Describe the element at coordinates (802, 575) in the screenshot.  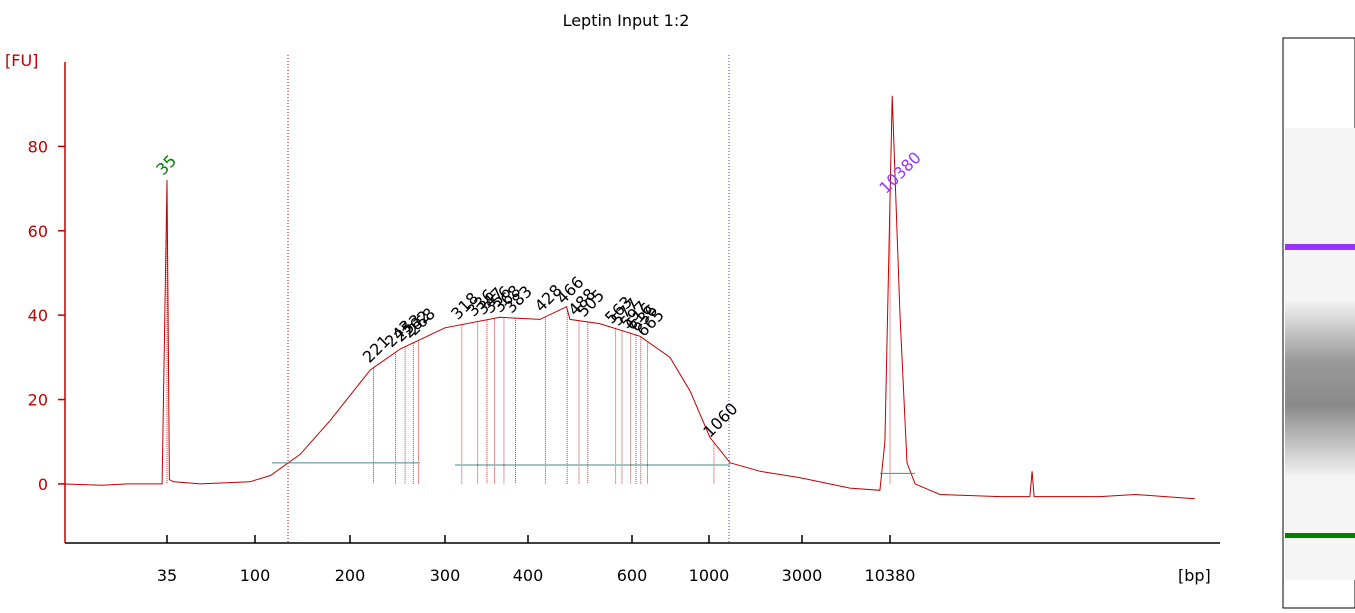
I see `x-tick-label: 3000` at that location.